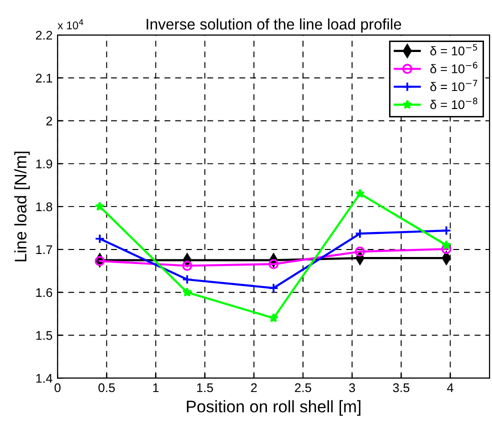 Image resolution: width=492 pixels, height=422 pixels. What do you see at coordinates (254, 387) in the screenshot?
I see `x-tick-label: 2` at bounding box center [254, 387].